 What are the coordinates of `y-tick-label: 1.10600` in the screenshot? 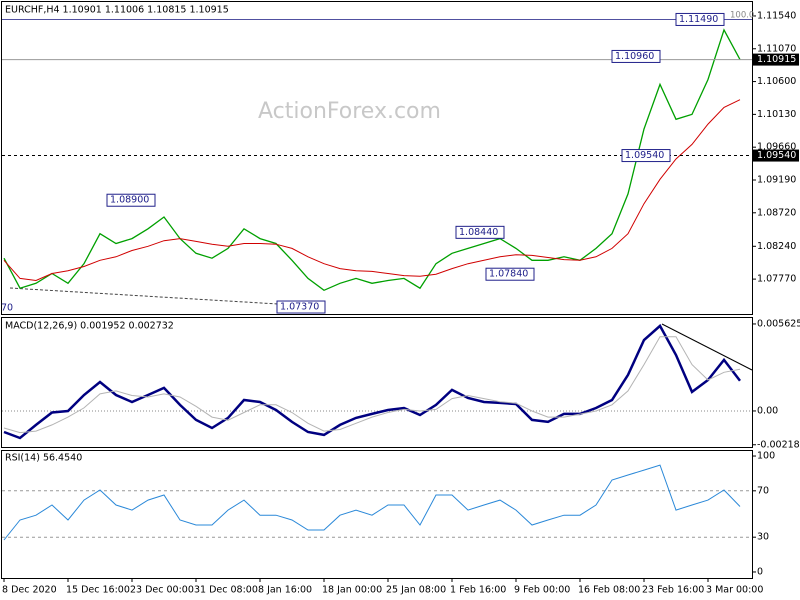 It's located at (776, 81).